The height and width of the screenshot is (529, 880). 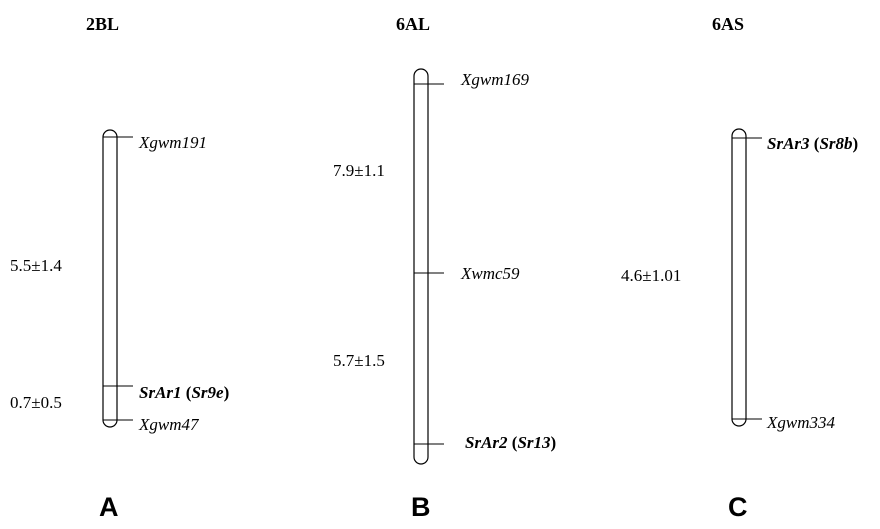 I want to click on gene-label: SrAr3 (Sr8b), so click(x=813, y=143).